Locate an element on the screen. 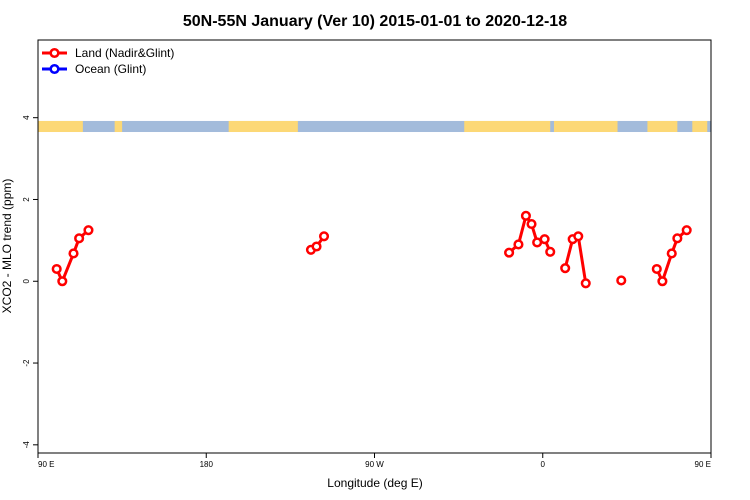  x-axis-label: Longitude (deg E) is located at coordinates (374, 483).